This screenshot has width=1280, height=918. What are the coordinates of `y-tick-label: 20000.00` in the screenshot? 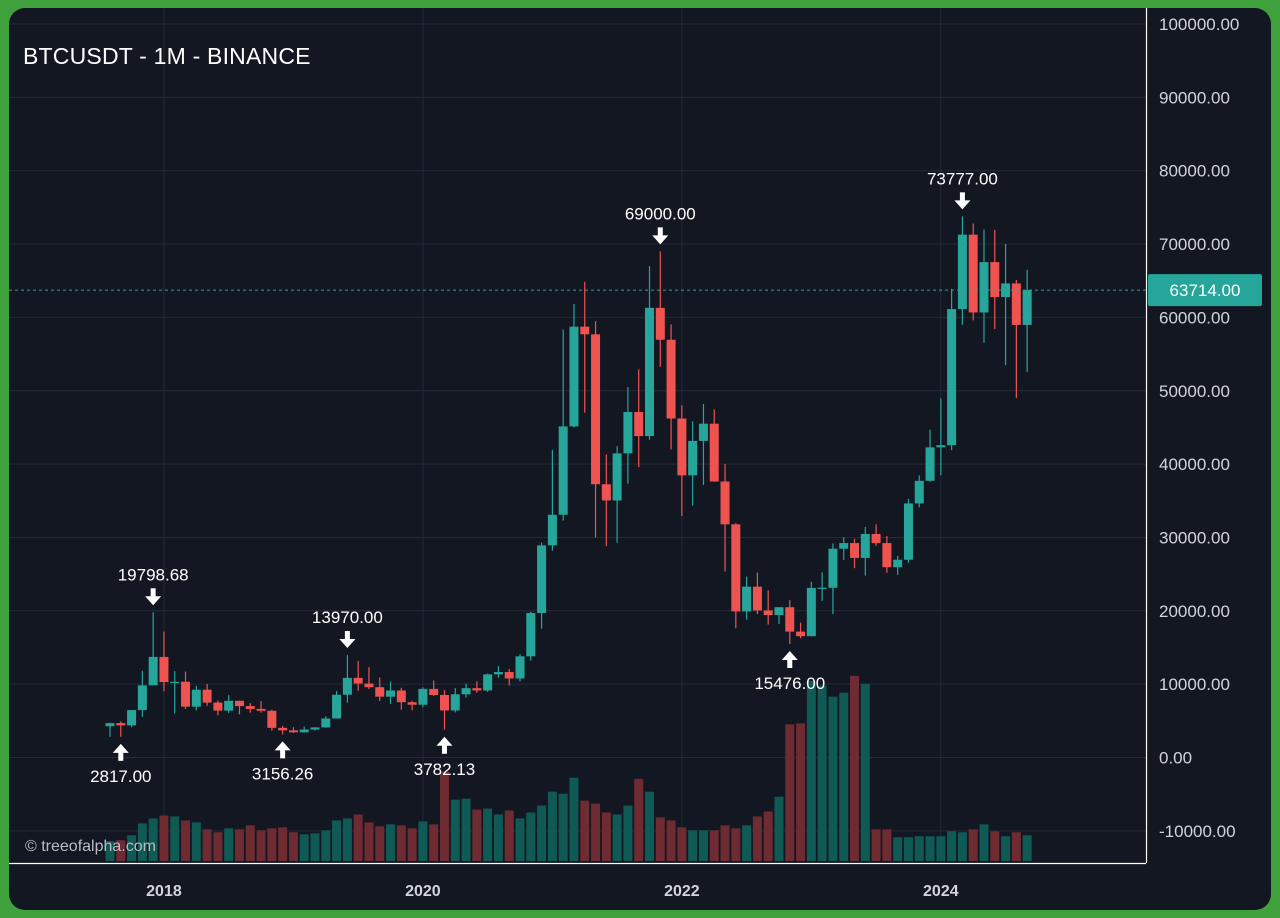 It's located at (1194, 611).